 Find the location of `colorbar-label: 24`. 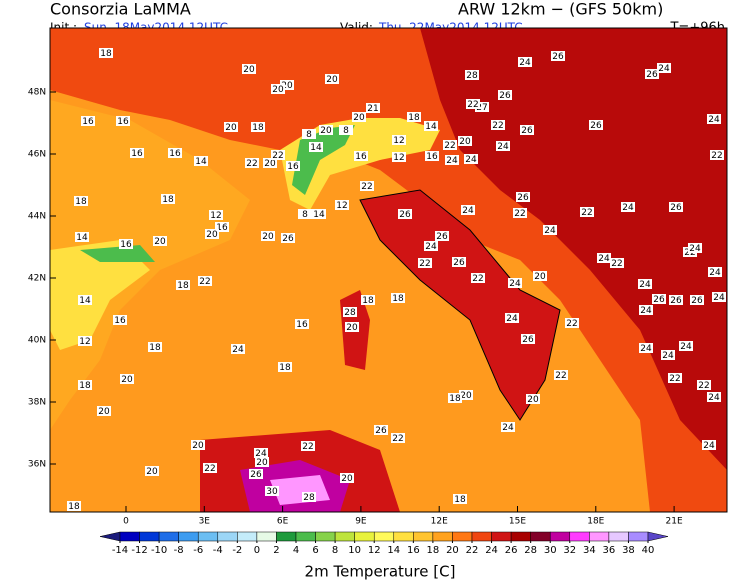

colorbar-label: 24 is located at coordinates (491, 550).